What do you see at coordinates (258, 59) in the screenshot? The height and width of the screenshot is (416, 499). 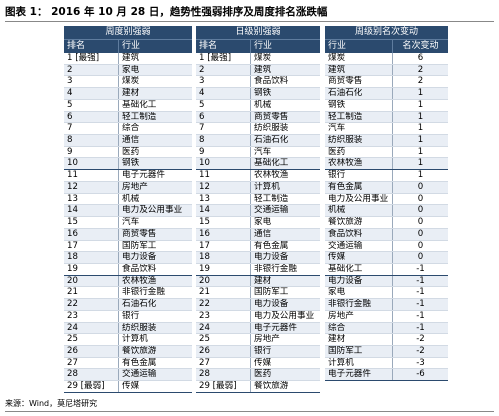 I see `table-row: 1 [最强] 煤炭` at bounding box center [258, 59].